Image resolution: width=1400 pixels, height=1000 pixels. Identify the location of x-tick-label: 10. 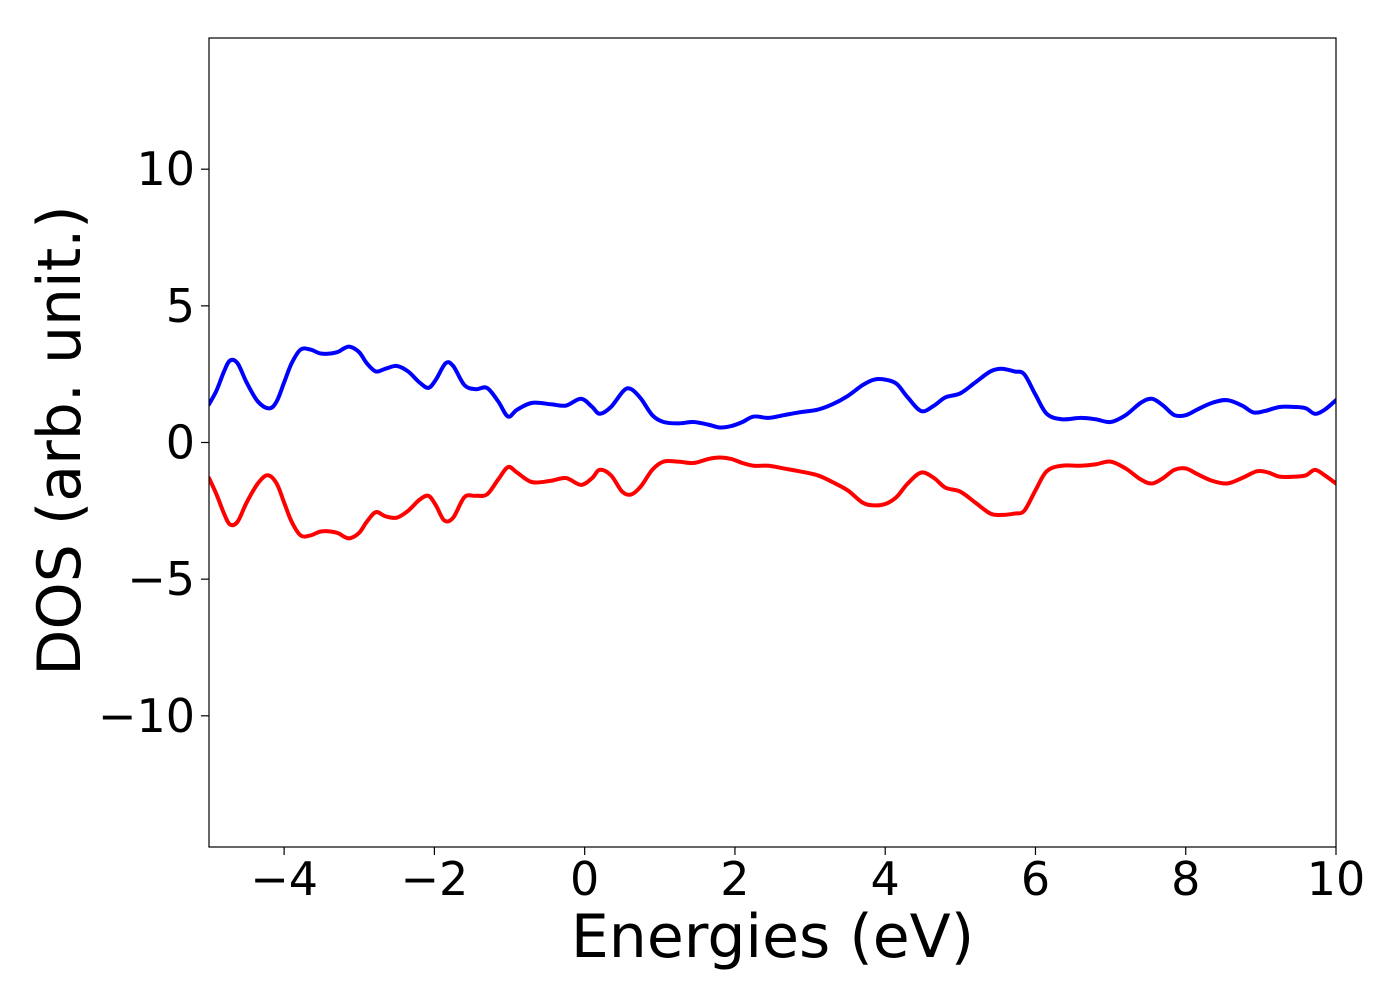
(1336, 879).